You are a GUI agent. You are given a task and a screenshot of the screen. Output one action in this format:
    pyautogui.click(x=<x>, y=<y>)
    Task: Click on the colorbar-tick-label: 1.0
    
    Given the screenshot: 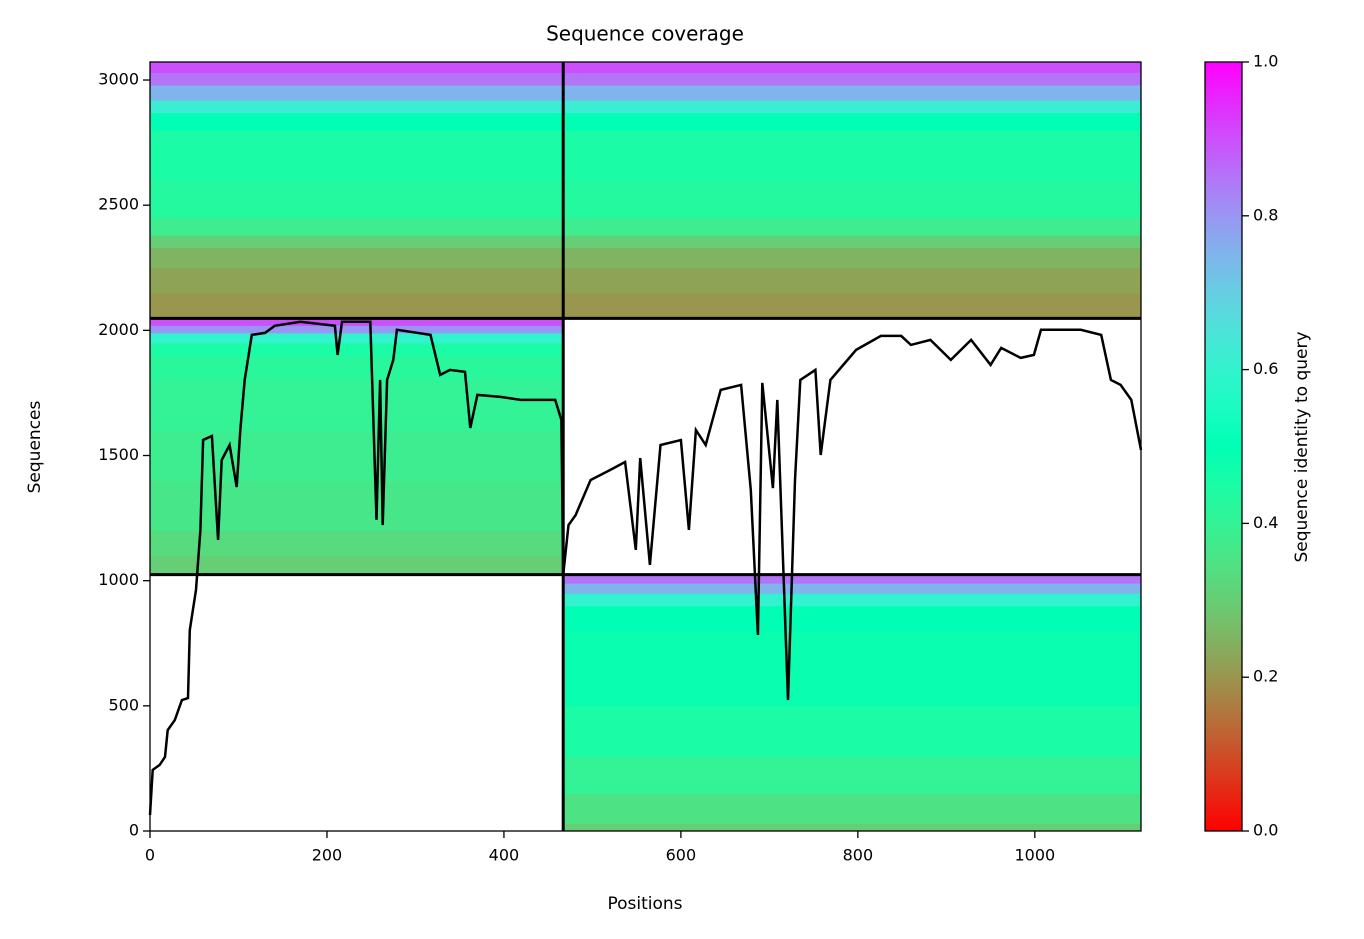 What is the action you would take?
    pyautogui.click(x=1265, y=61)
    